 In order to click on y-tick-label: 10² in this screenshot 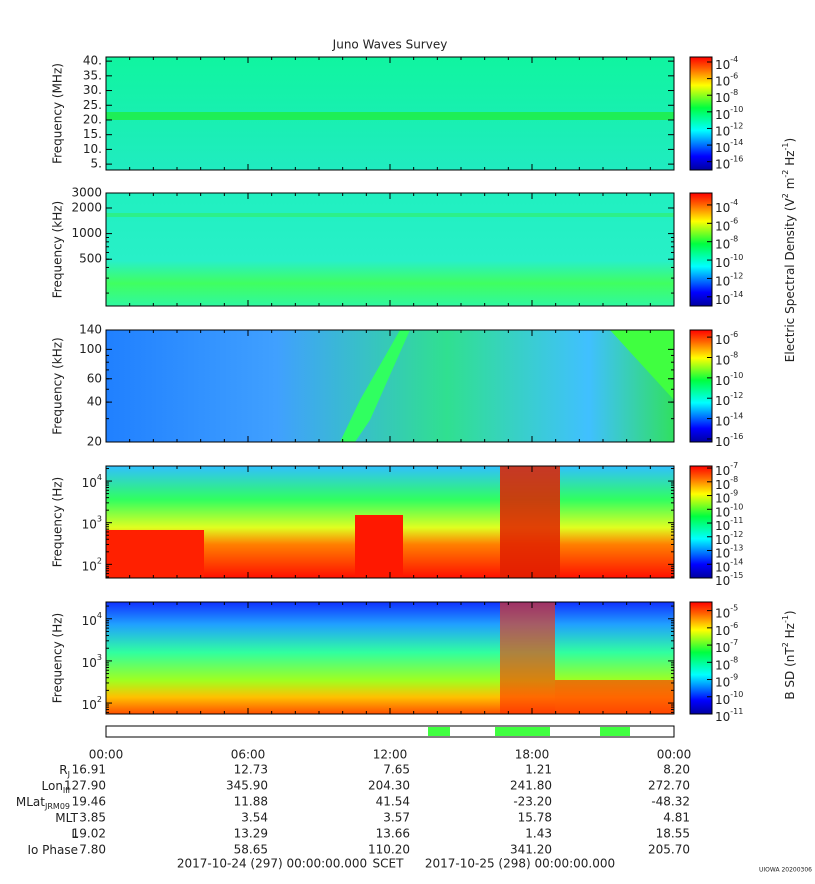, I will do `click(92, 703)`.